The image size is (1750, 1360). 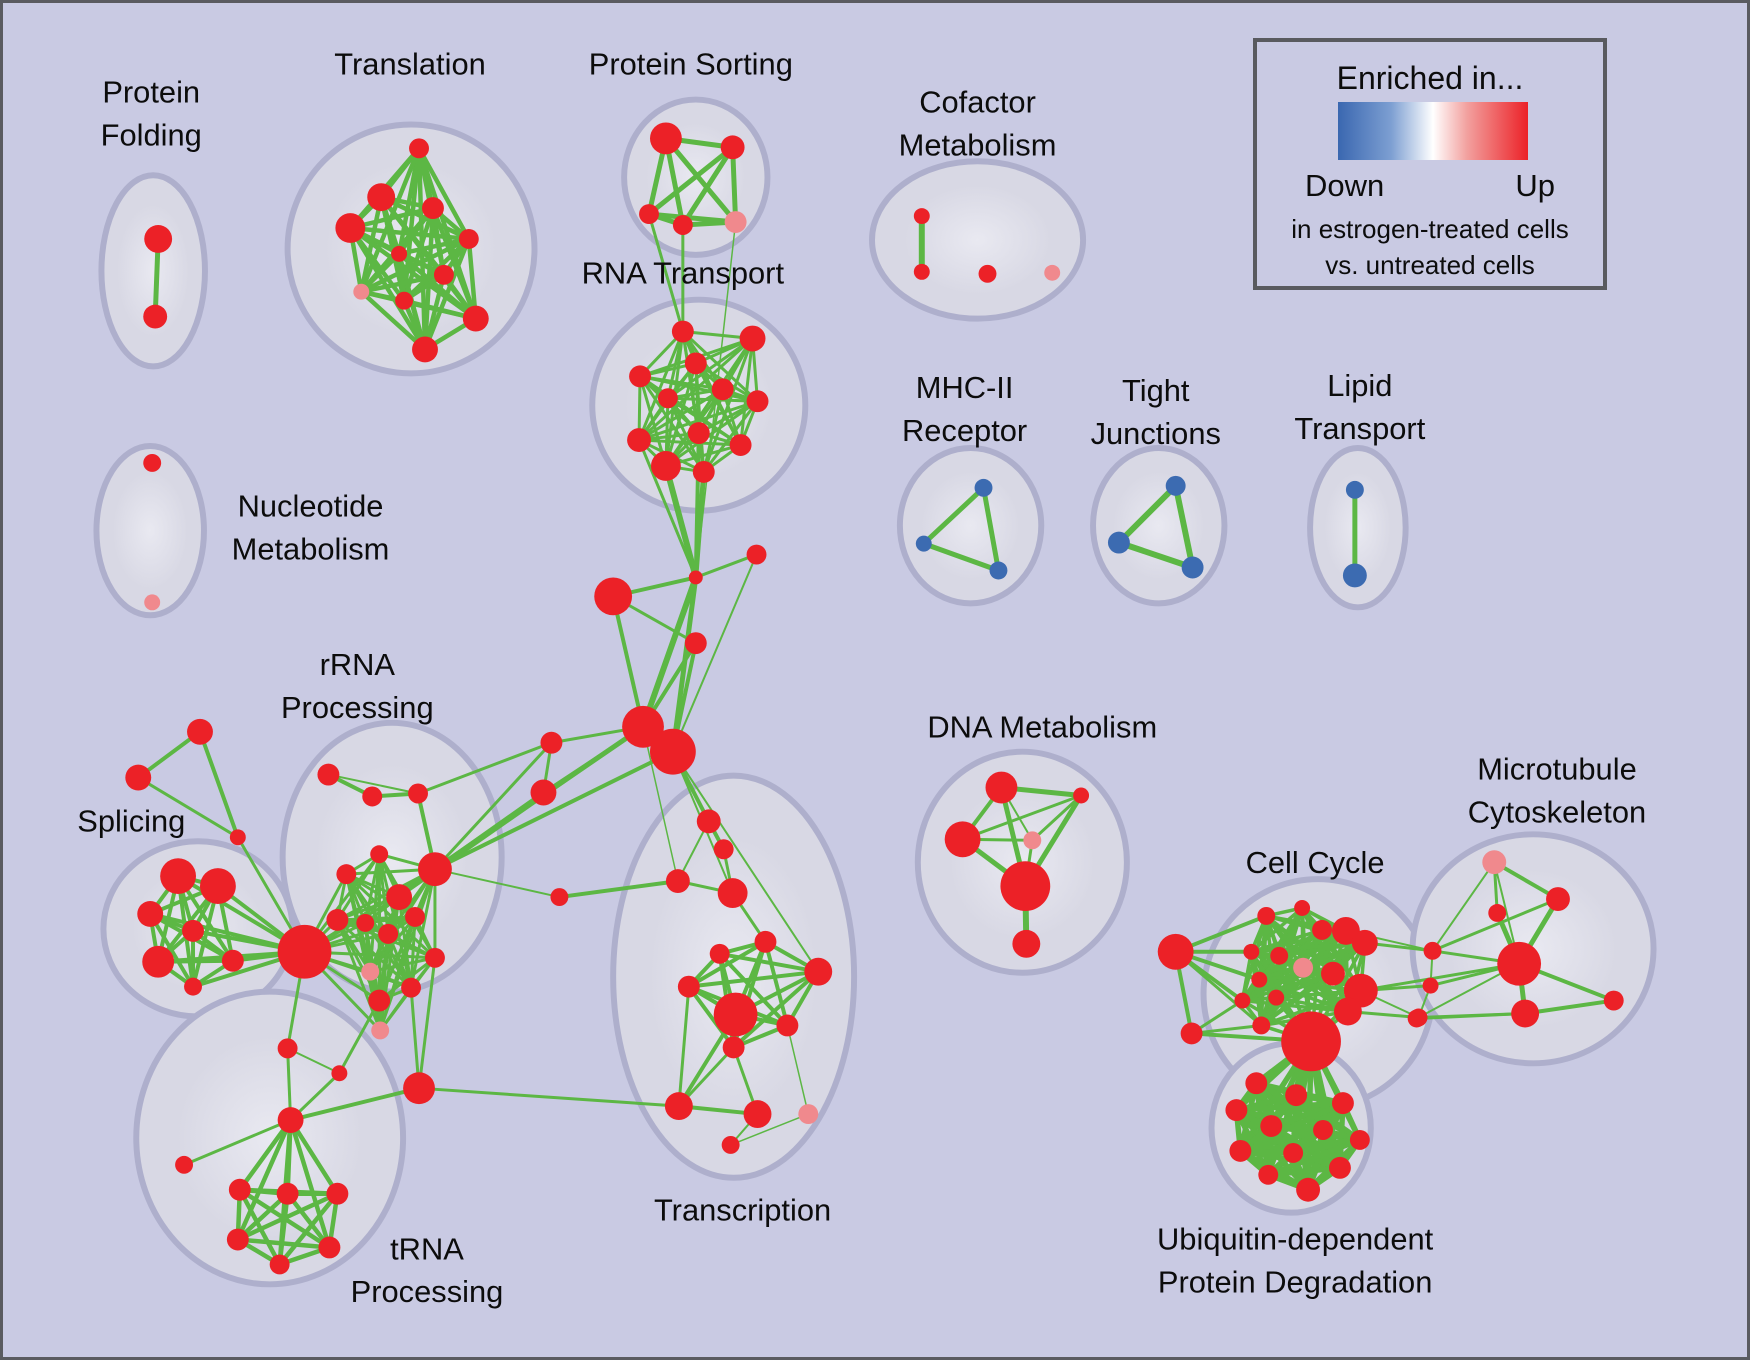 I want to click on cluster-label-tight-junctions: Junctions, so click(x=1156, y=433).